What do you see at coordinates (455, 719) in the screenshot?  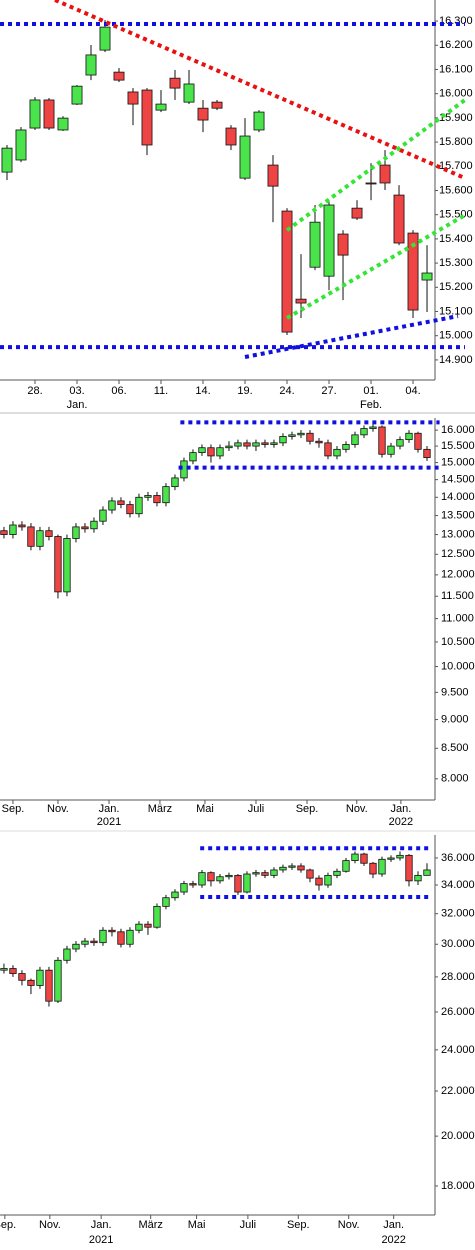 I see `y-tick-label: 9.000` at bounding box center [455, 719].